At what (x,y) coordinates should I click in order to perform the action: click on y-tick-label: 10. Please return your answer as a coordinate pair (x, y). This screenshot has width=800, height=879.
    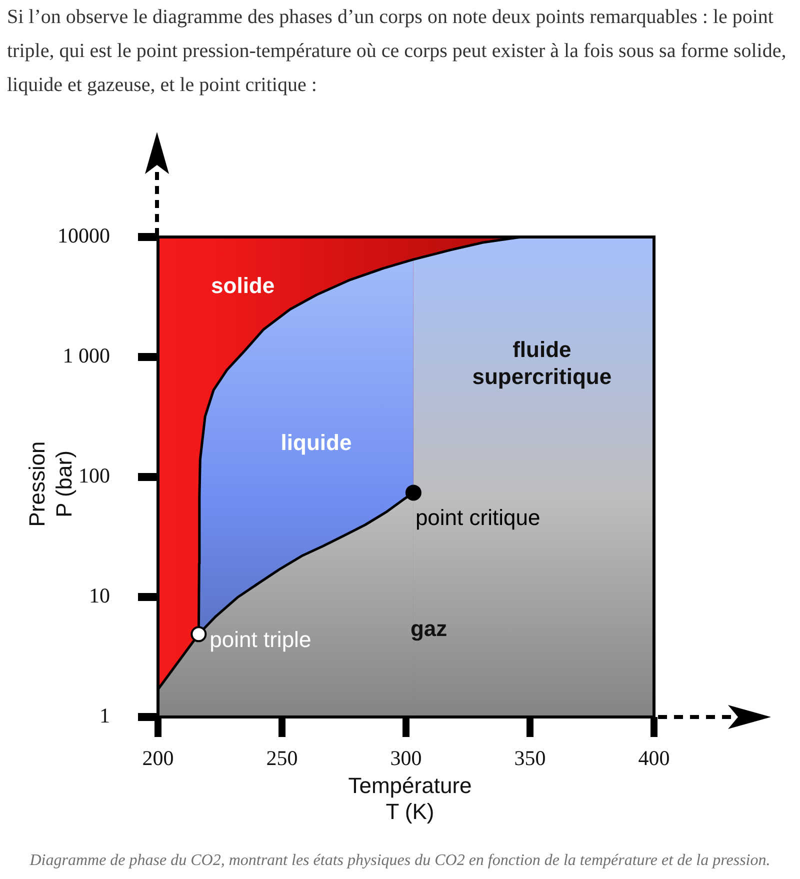
    Looking at the image, I should click on (99, 596).